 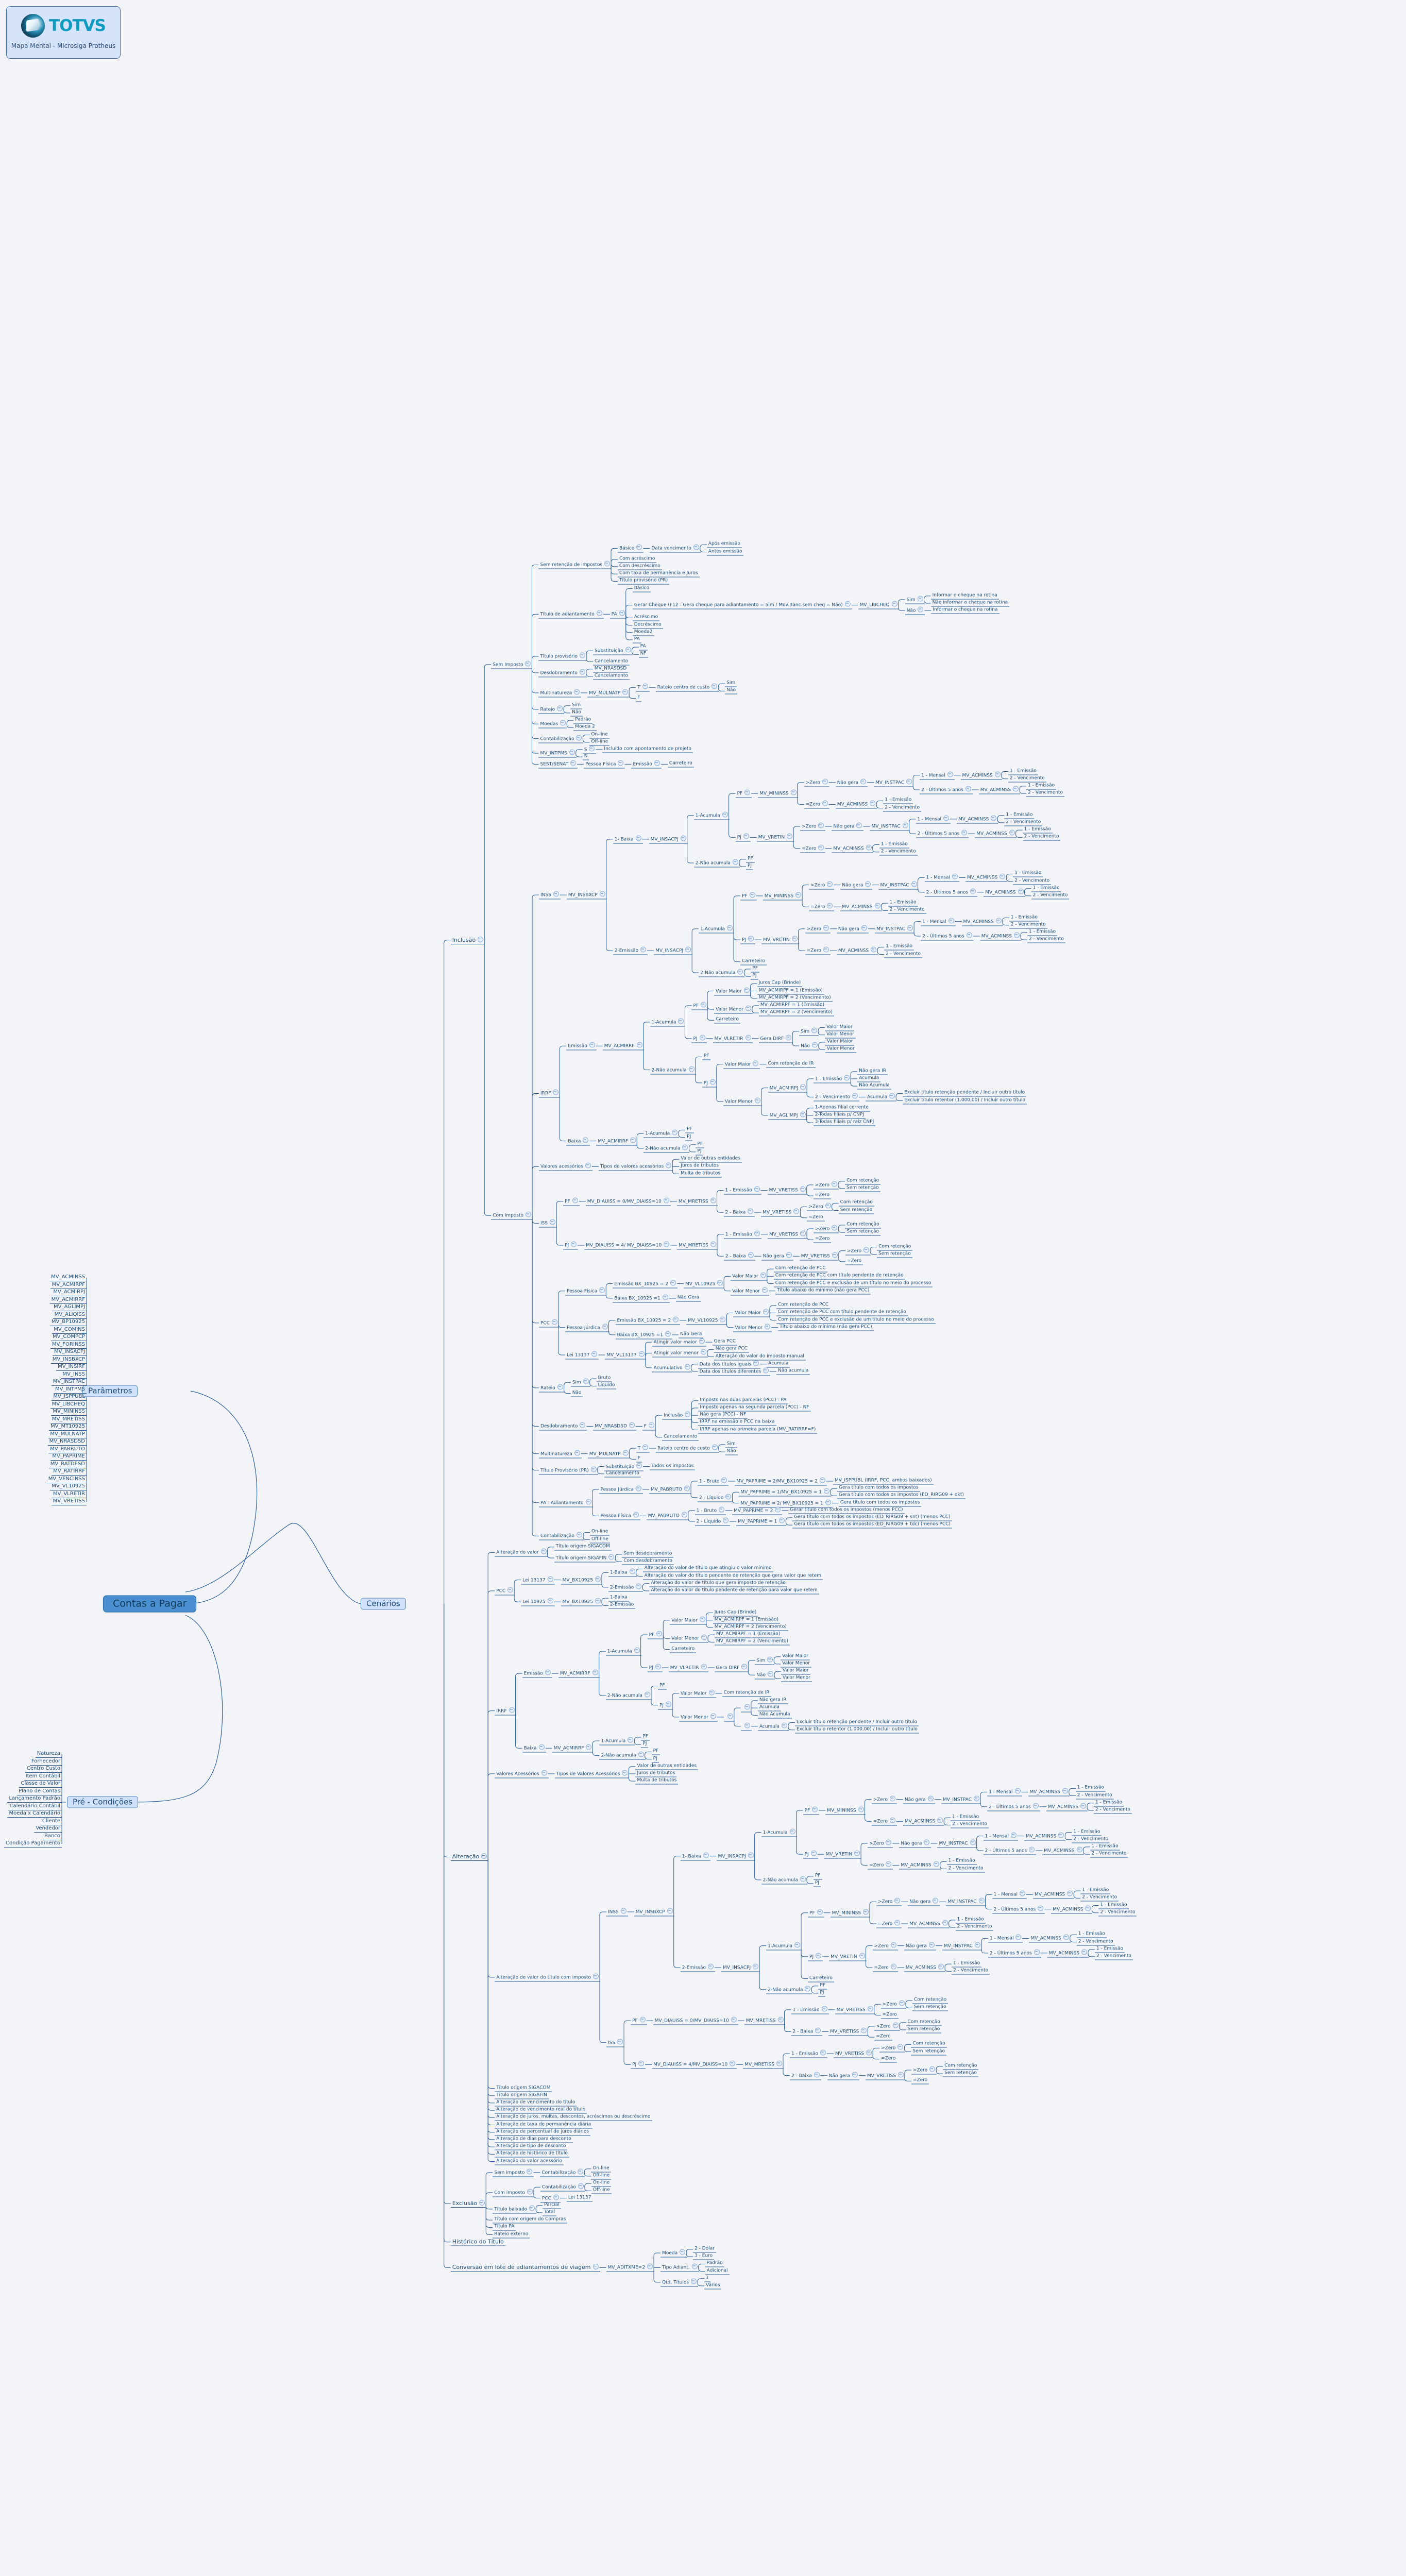 What do you see at coordinates (581, 1602) in the screenshot?
I see `map-node: MV_BX10925` at bounding box center [581, 1602].